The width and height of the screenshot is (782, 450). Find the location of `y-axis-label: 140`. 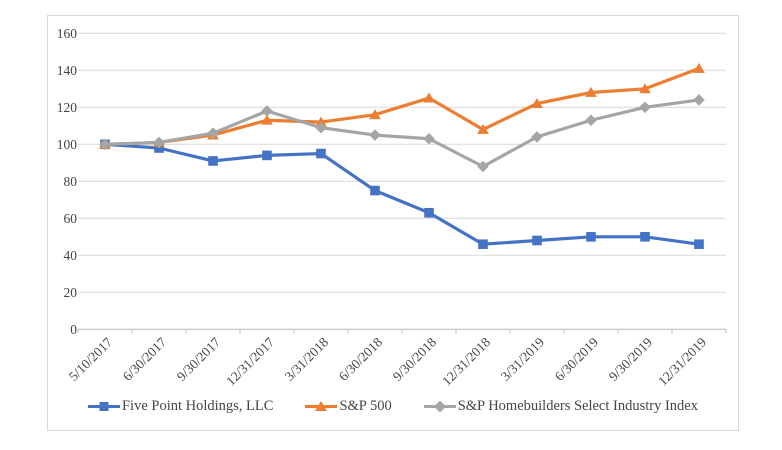

y-axis-label: 140 is located at coordinates (67, 70).